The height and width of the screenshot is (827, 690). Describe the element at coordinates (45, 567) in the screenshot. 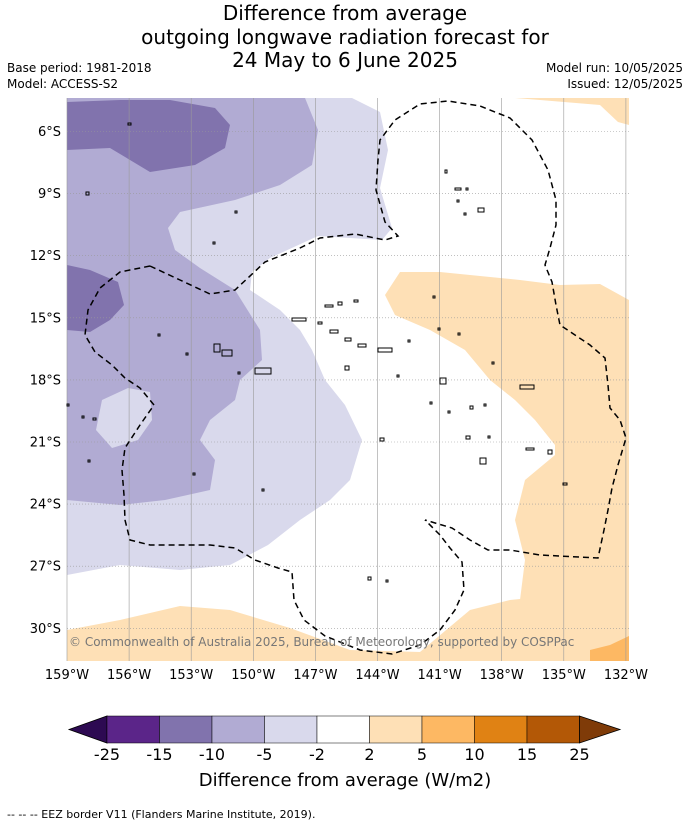

I see `lat-tick-label: 27°S` at that location.